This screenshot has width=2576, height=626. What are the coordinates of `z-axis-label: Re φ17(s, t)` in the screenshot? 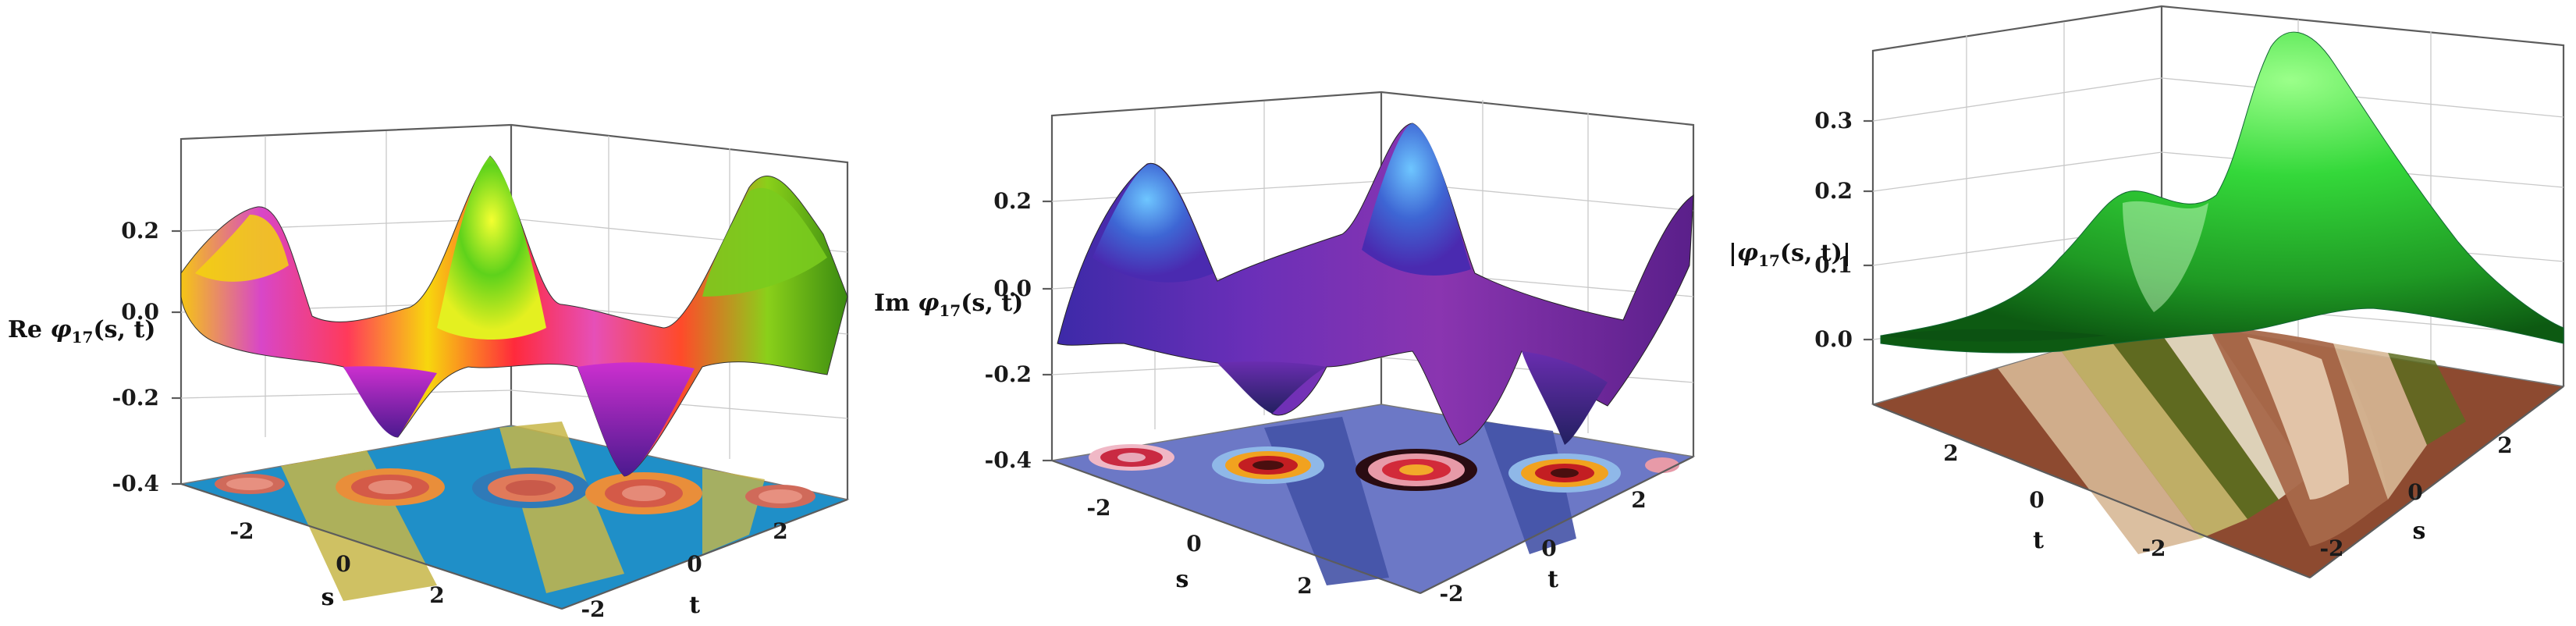 It's located at (82, 332).